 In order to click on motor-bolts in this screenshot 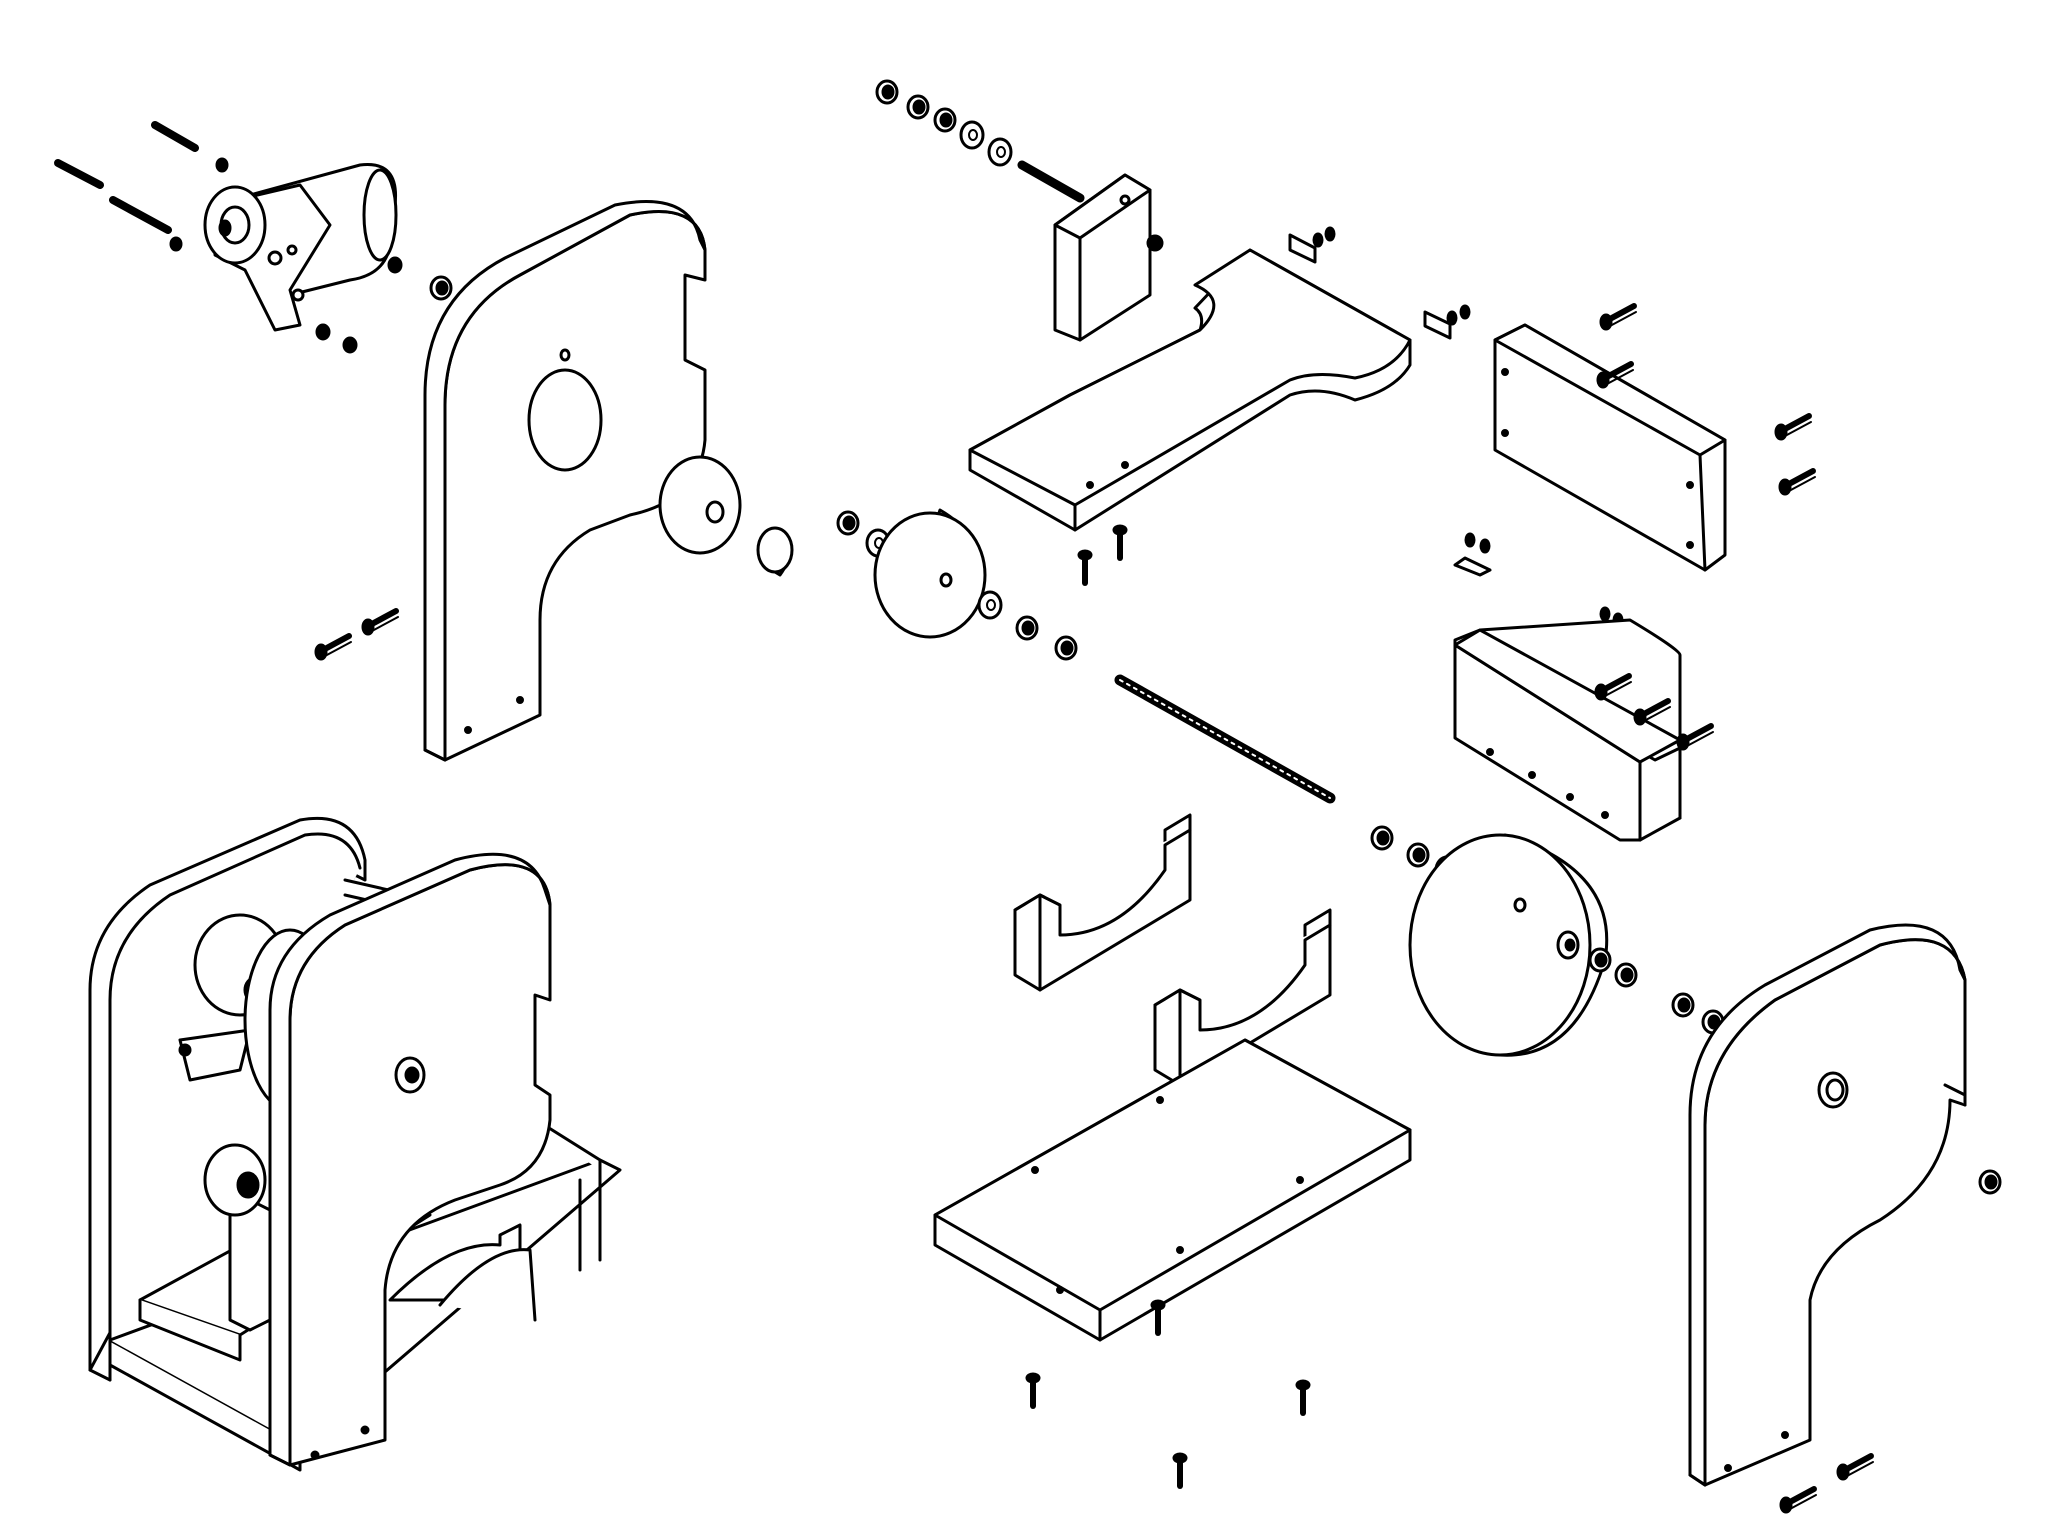, I will do `click(253, 237)`.